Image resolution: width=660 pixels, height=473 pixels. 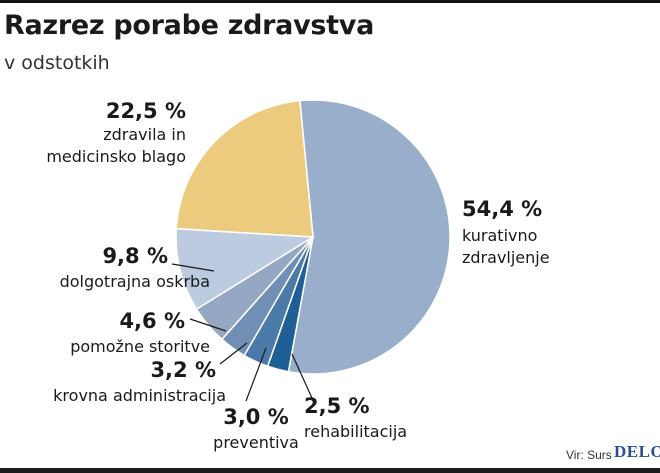 I want to click on slice-percent-label: 9,8 %, so click(x=135, y=256).